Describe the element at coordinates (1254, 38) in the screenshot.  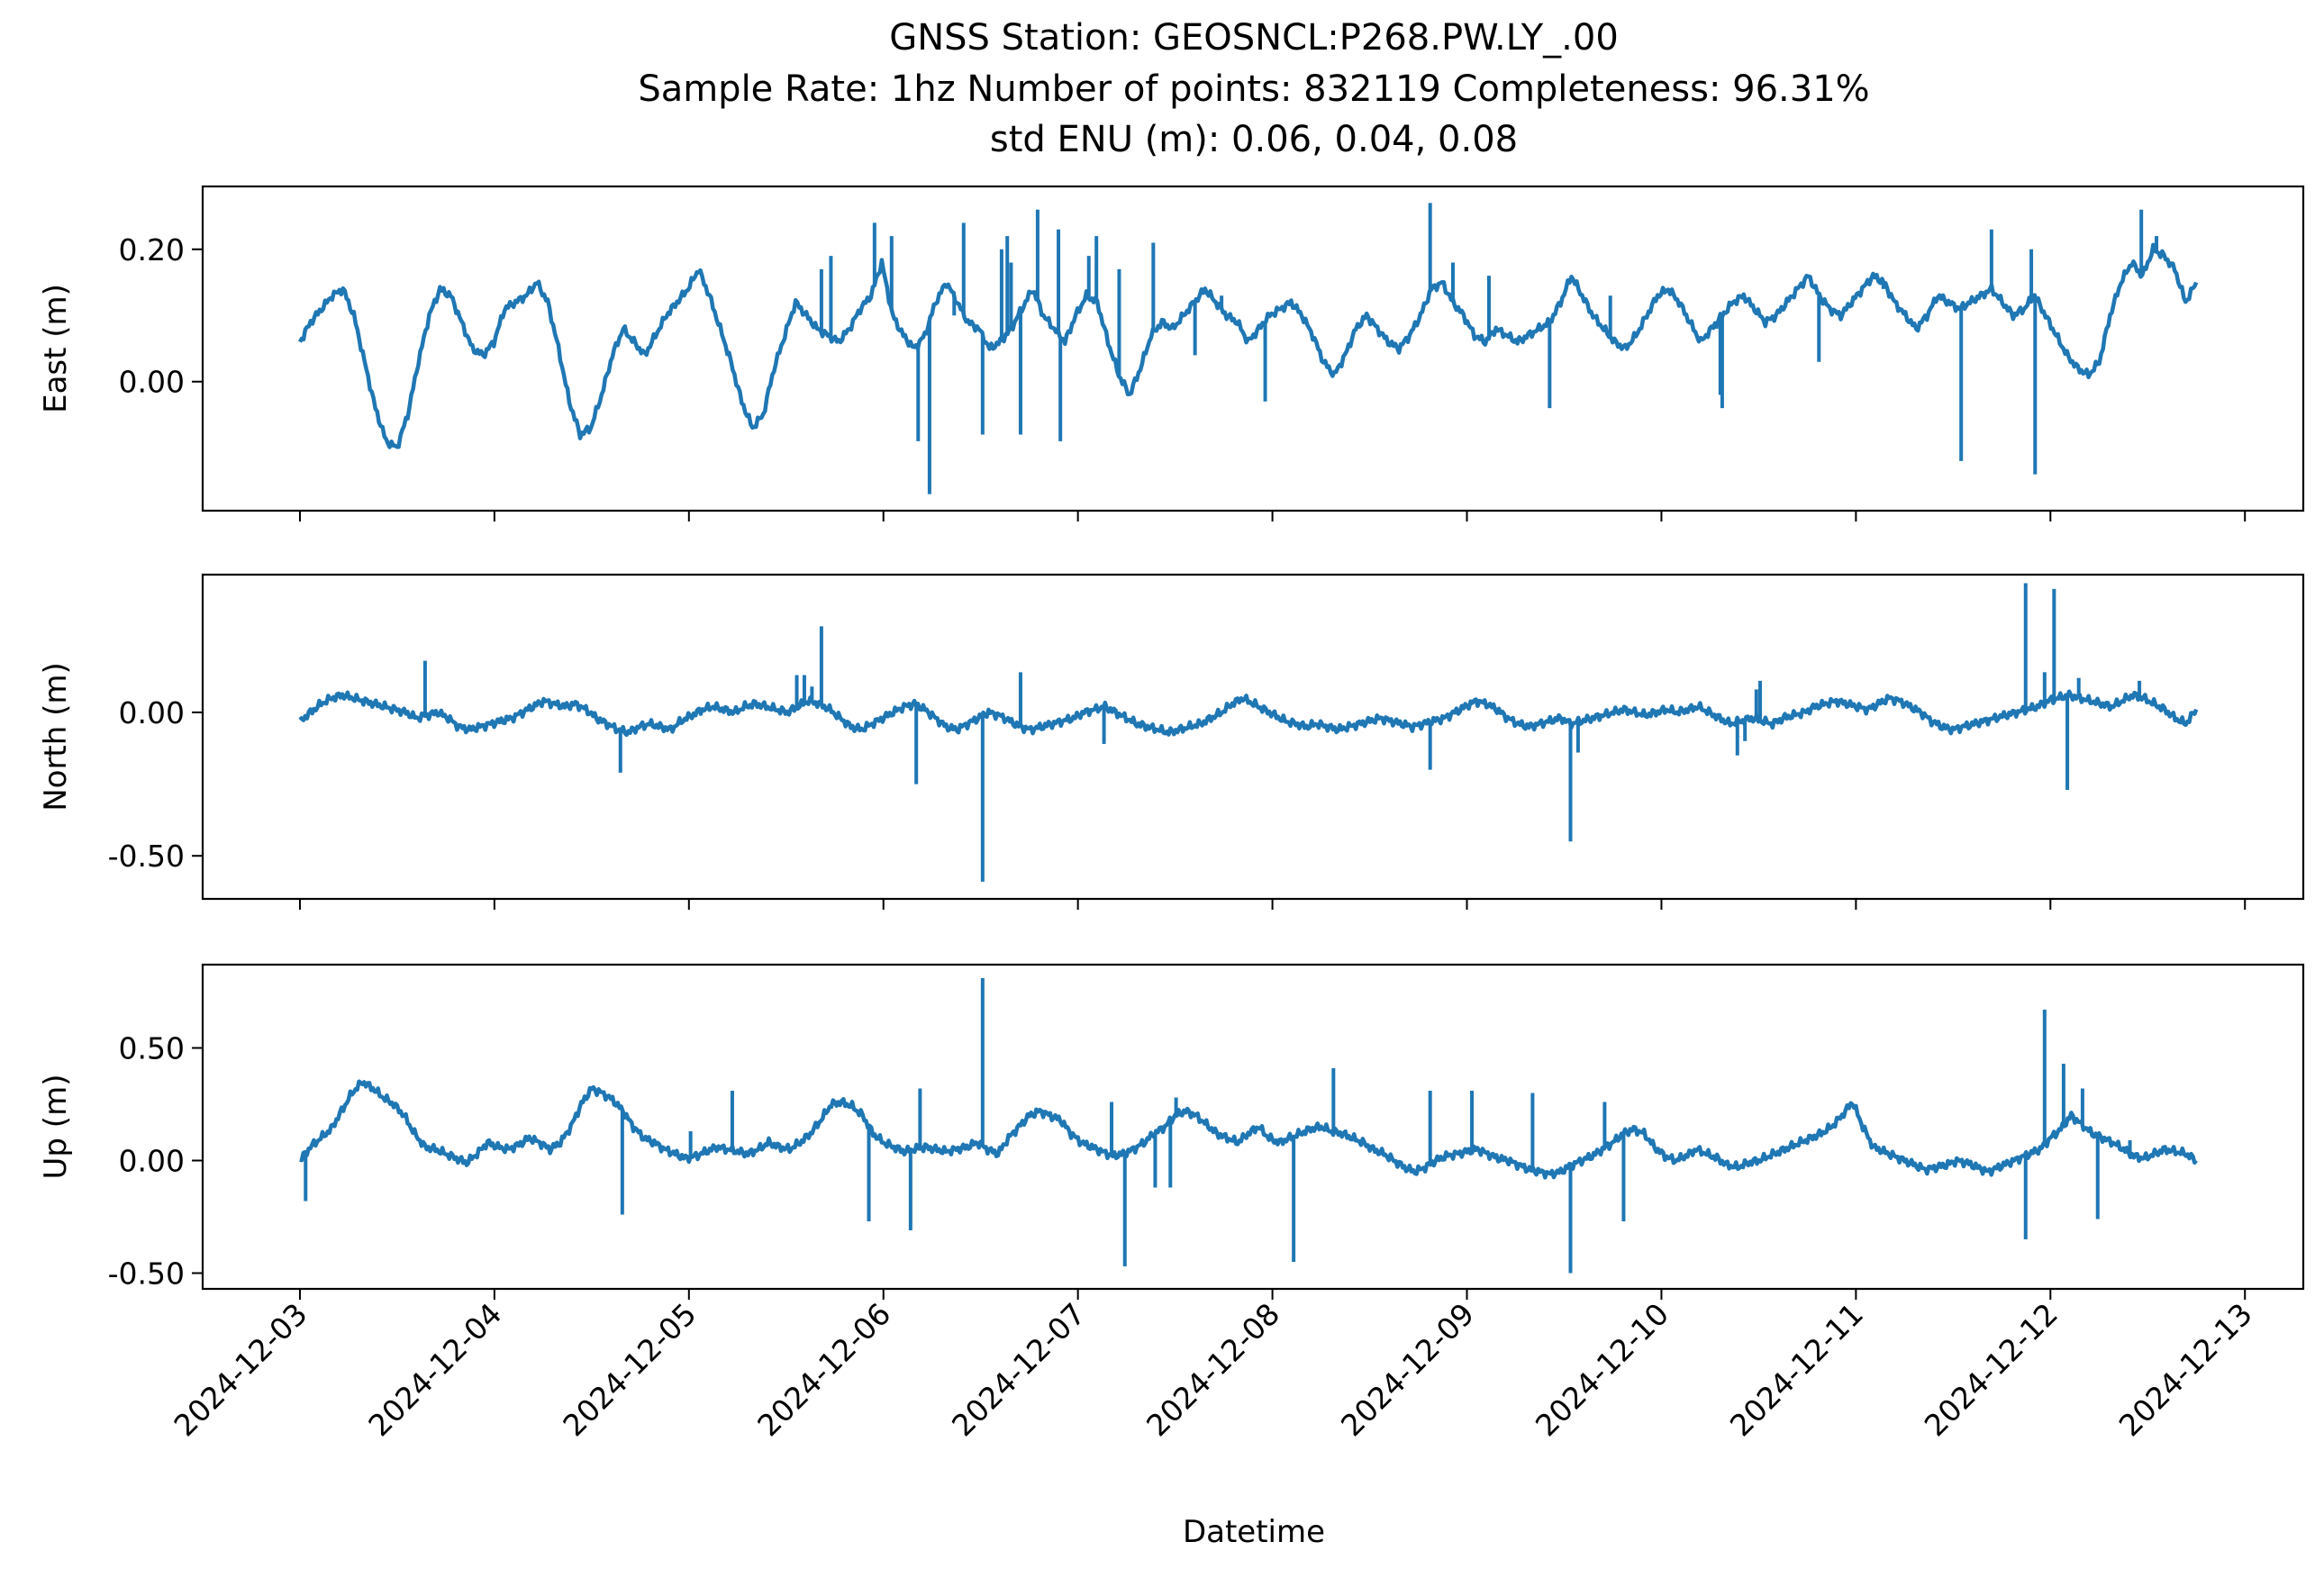
I see `chart-title-line-1: GNSS Station: GEOSNCL:P268.PW.LY_.00` at that location.